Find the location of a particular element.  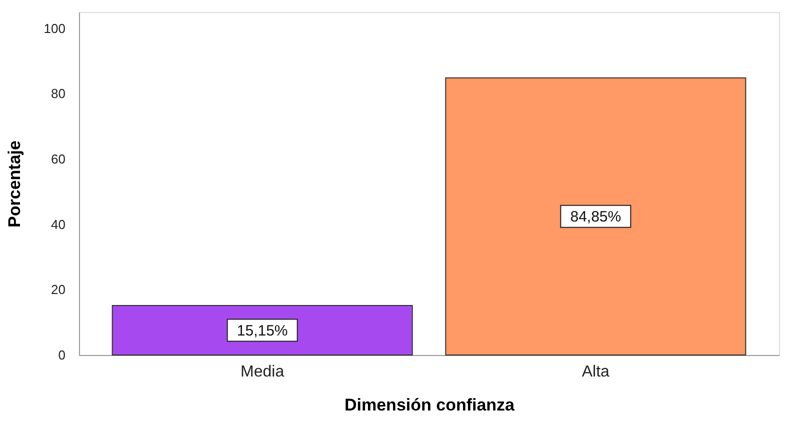

y-tick-label: 100 is located at coordinates (55, 28).